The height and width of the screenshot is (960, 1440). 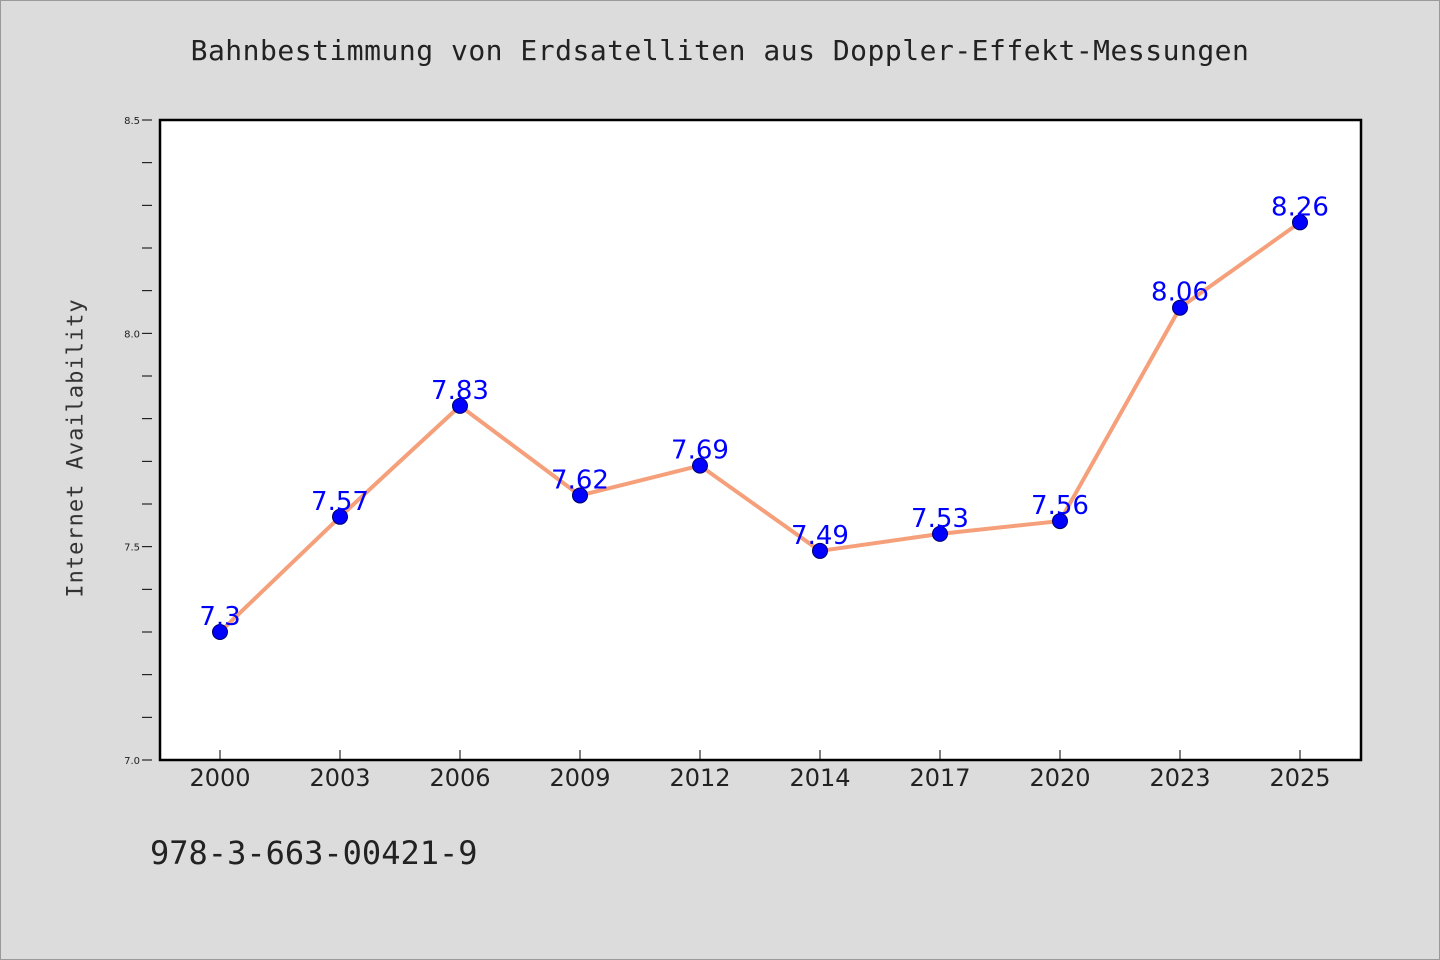 I want to click on data-label: 7.49, so click(x=820, y=536).